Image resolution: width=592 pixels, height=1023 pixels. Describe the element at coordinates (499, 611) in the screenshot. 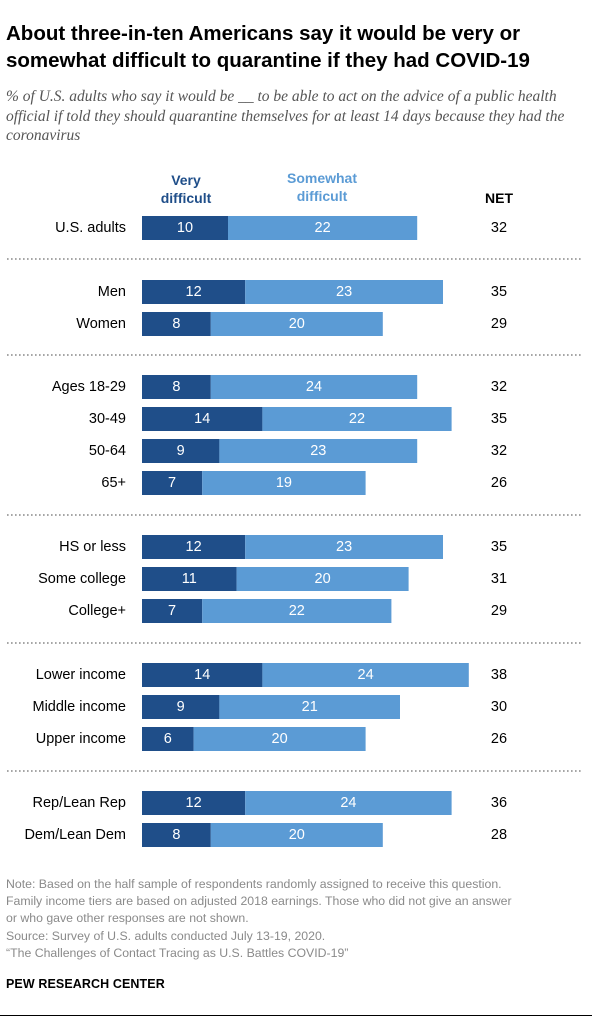

I see `net-value-college: 29` at that location.